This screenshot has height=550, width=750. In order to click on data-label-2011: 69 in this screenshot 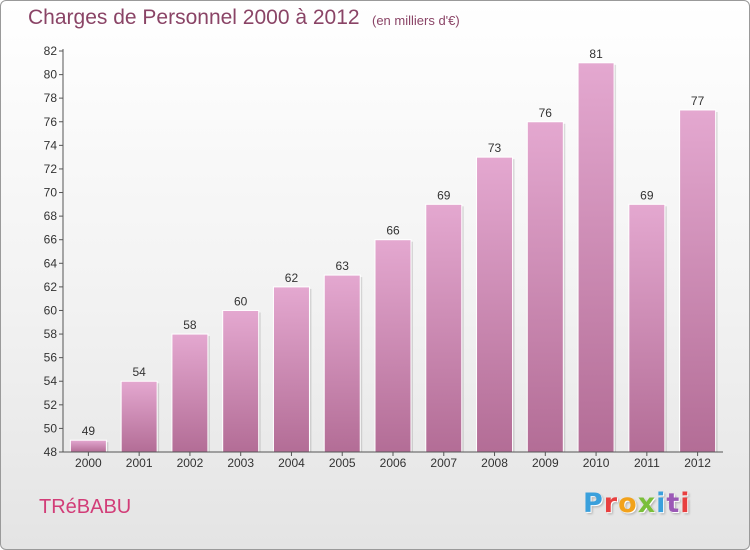, I will do `click(647, 195)`.